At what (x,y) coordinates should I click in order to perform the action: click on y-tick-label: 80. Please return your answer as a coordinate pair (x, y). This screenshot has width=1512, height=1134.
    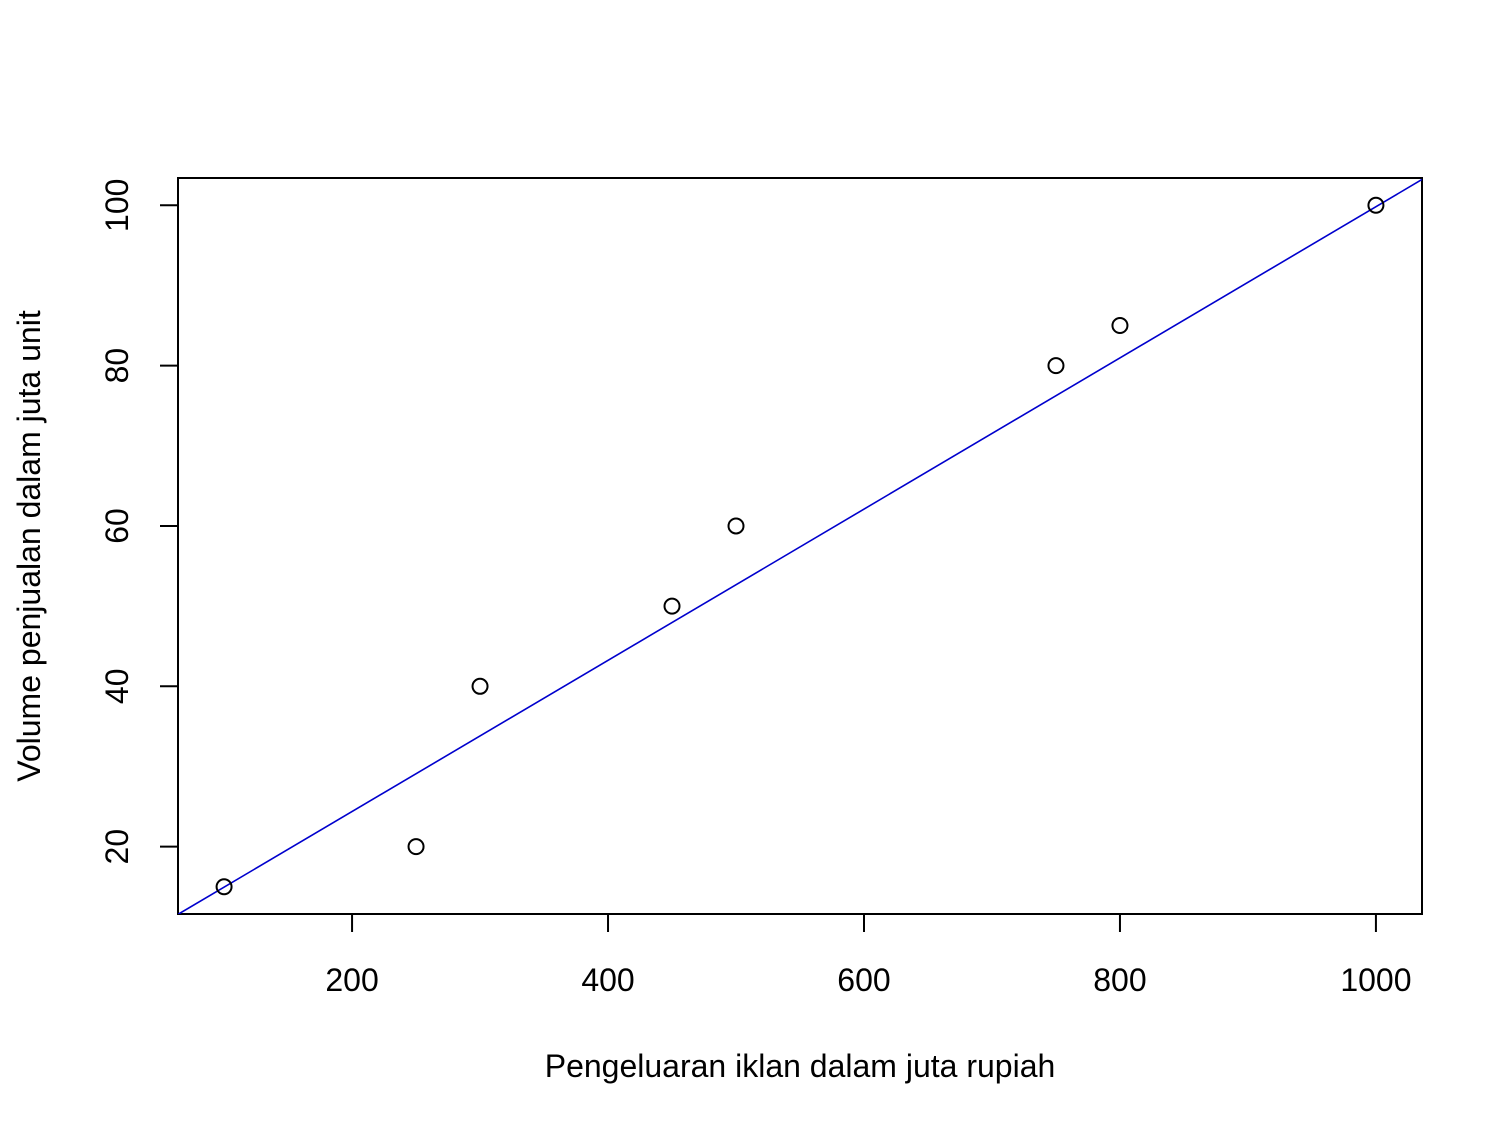
    Looking at the image, I should click on (117, 366).